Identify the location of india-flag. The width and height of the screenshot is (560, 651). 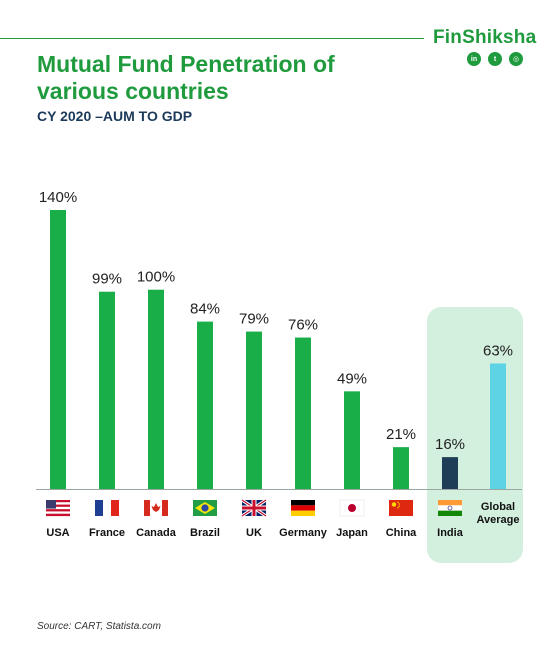
(450, 508).